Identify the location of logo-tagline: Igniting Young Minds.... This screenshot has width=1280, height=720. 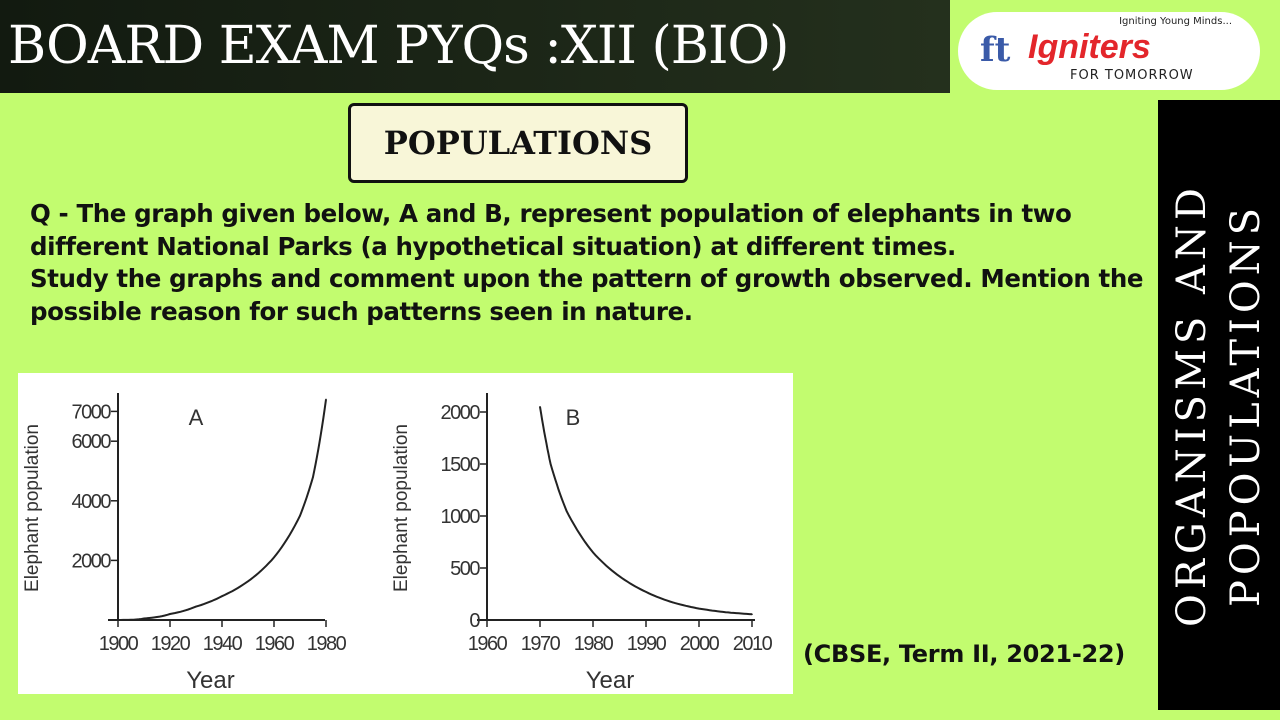
(1175, 21).